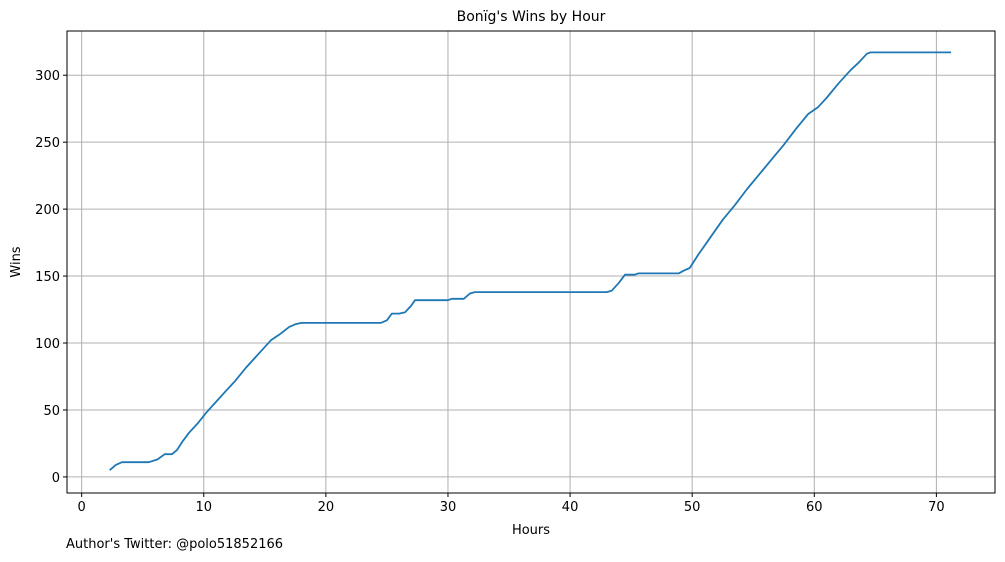  What do you see at coordinates (814, 507) in the screenshot?
I see `x-tick-label: 60` at bounding box center [814, 507].